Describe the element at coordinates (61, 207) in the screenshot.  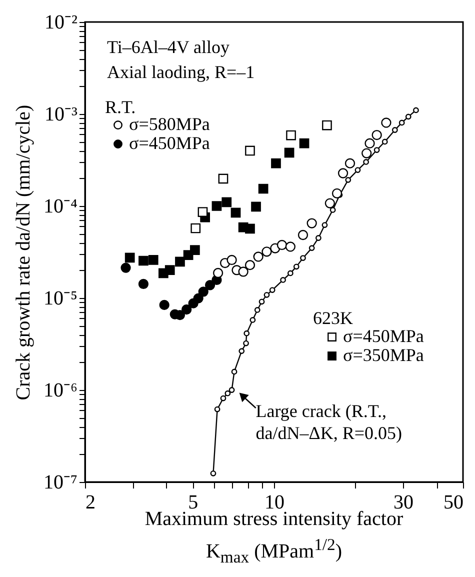
I see `y-tick-label: 10⁻⁴` at that location.